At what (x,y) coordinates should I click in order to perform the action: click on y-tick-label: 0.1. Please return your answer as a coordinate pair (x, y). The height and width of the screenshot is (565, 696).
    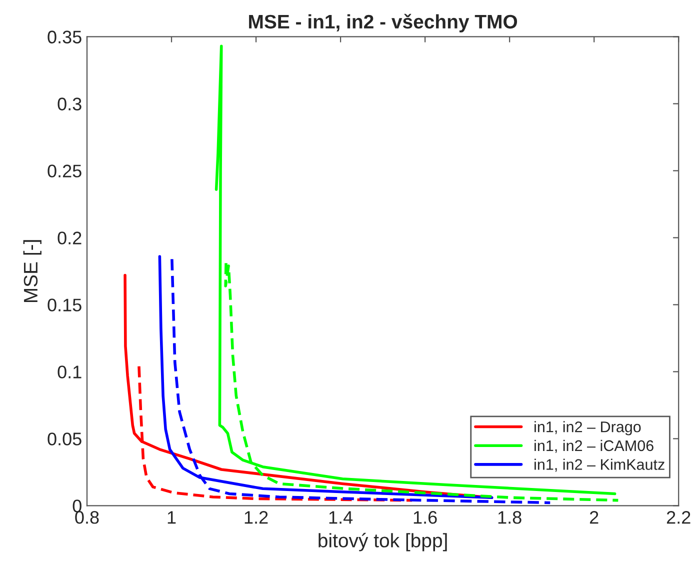
    Looking at the image, I should click on (70, 372).